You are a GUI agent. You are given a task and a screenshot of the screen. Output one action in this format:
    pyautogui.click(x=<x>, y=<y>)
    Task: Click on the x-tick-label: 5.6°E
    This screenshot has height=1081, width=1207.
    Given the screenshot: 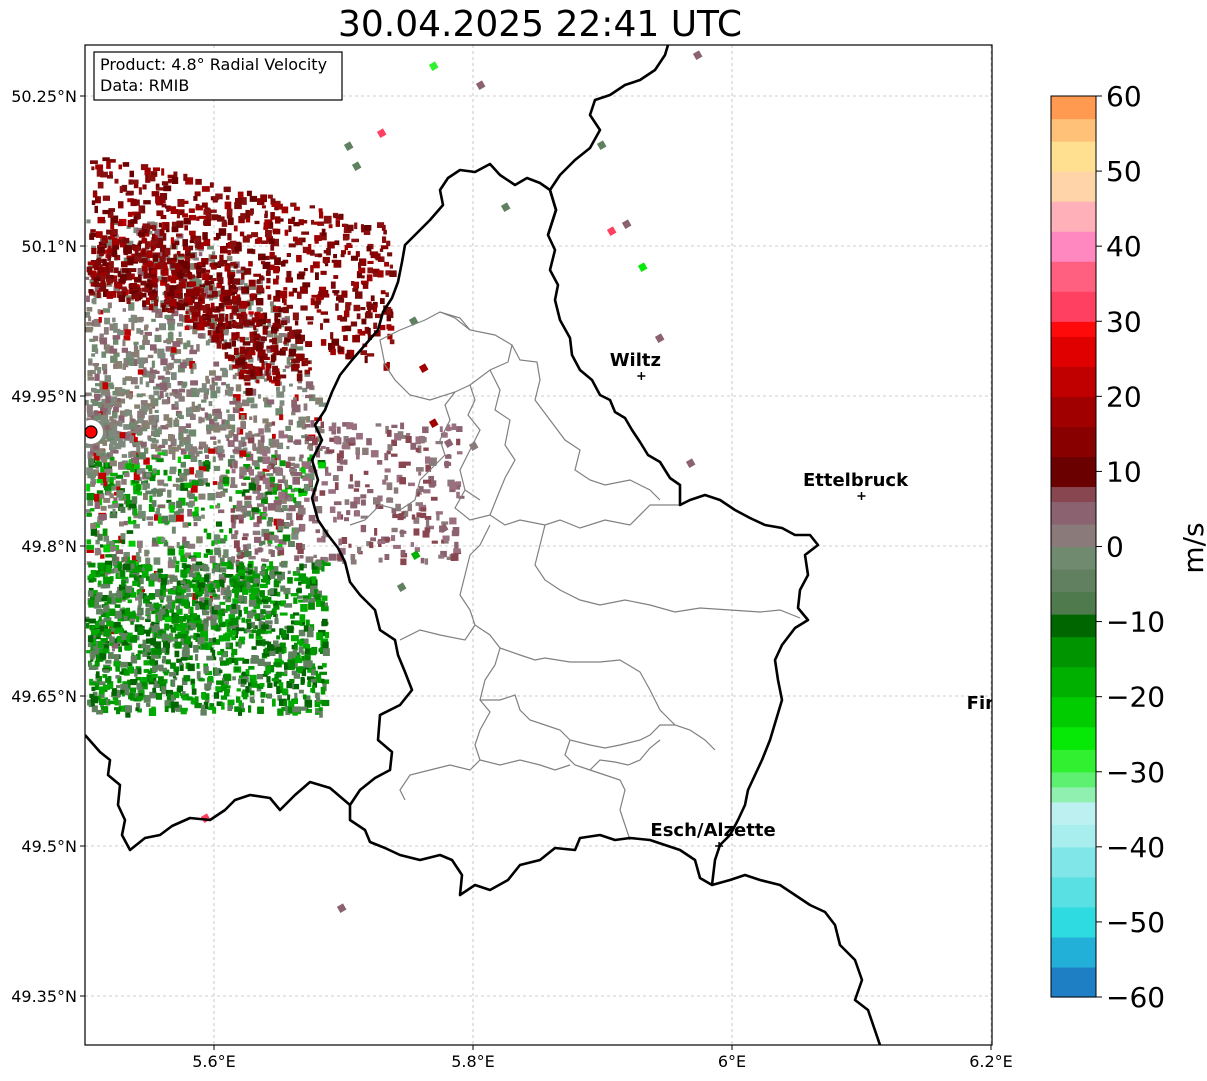 What is the action you would take?
    pyautogui.click(x=214, y=1061)
    